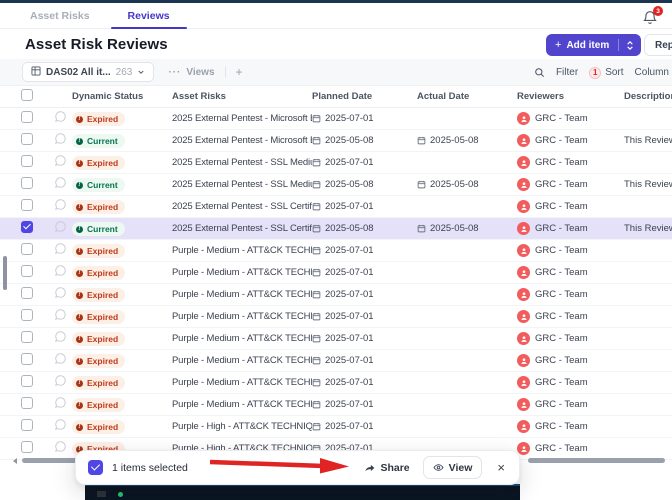 The image size is (672, 500). What do you see at coordinates (651, 72) in the screenshot?
I see `columns-button: Column` at bounding box center [651, 72].